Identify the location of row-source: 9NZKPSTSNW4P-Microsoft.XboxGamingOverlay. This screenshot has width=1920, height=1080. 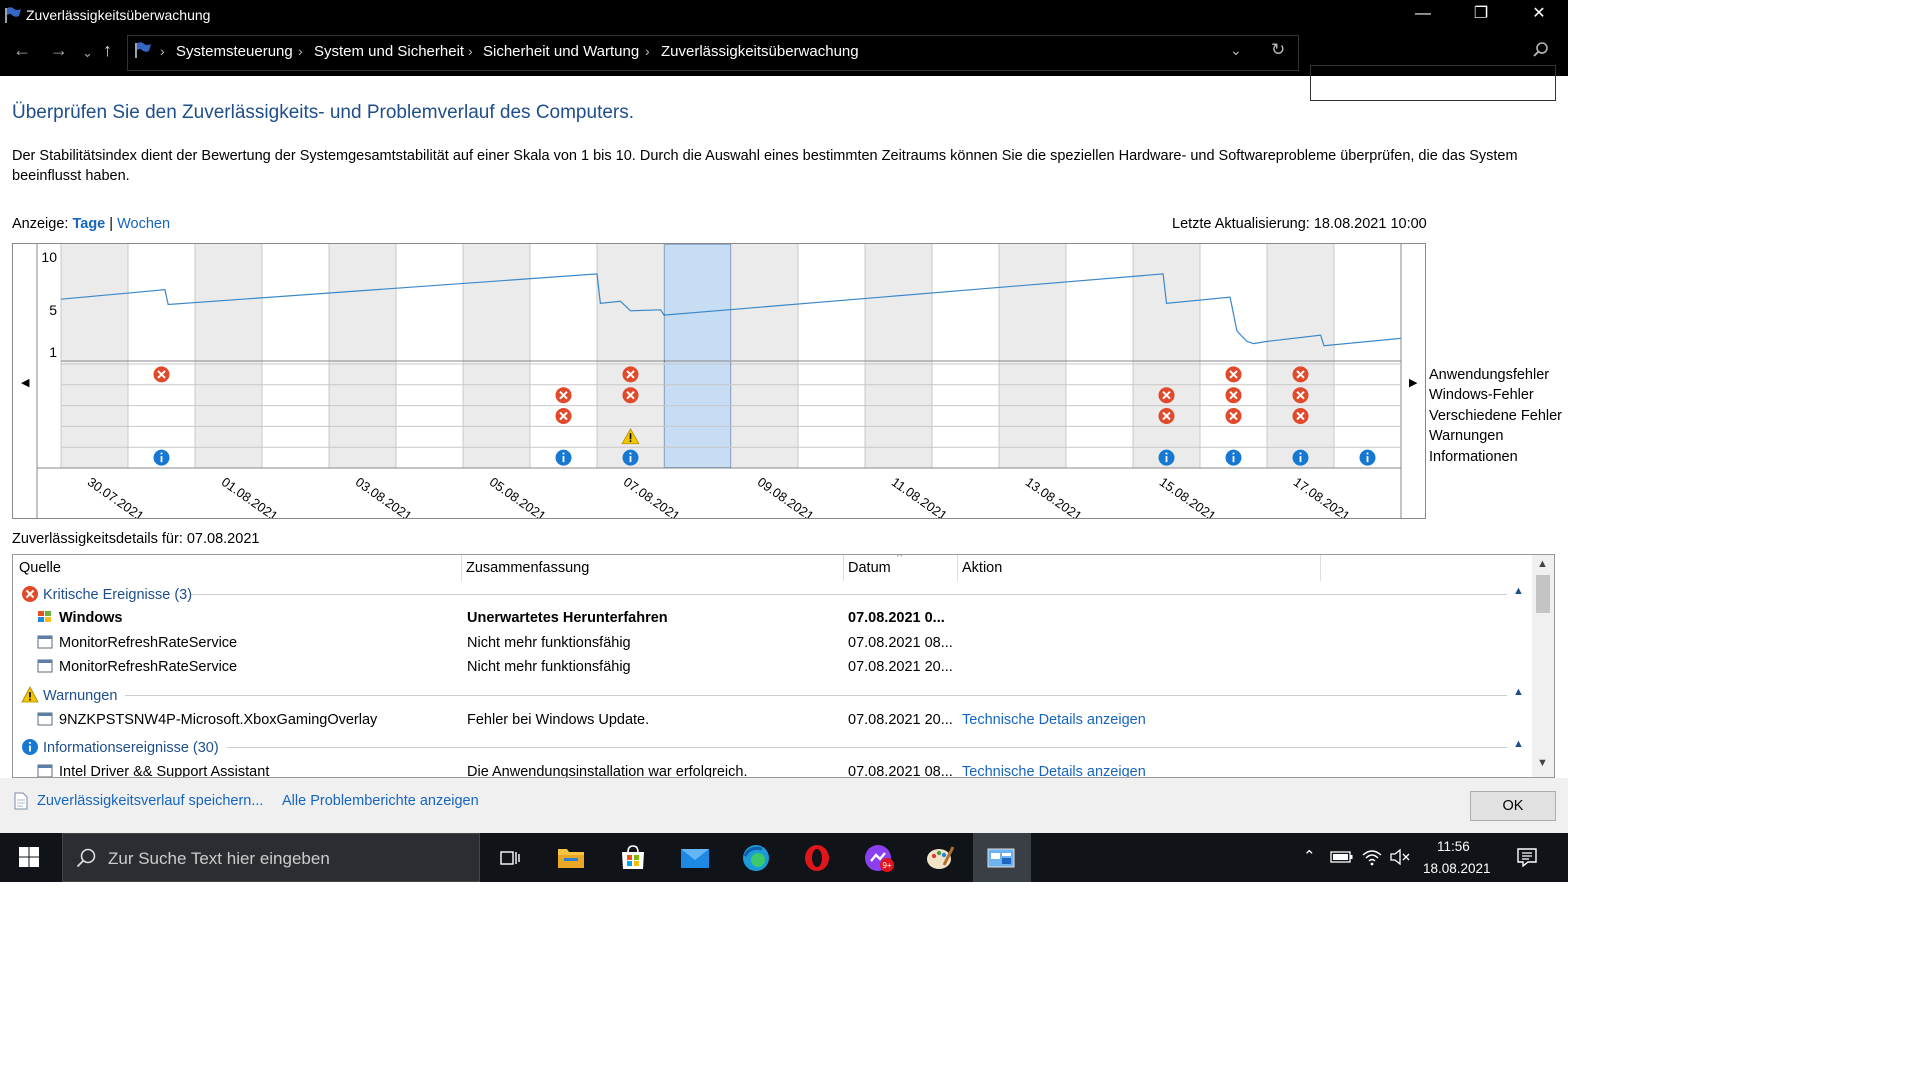
(218, 720).